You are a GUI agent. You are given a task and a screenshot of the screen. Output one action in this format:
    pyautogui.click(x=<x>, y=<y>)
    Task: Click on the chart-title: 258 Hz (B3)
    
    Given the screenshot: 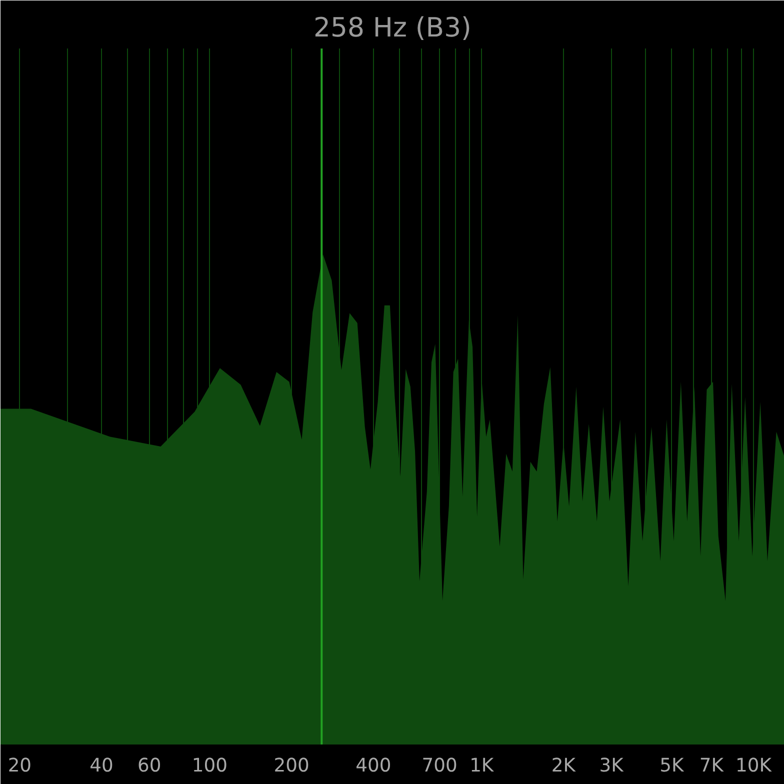 What is the action you would take?
    pyautogui.click(x=393, y=28)
    